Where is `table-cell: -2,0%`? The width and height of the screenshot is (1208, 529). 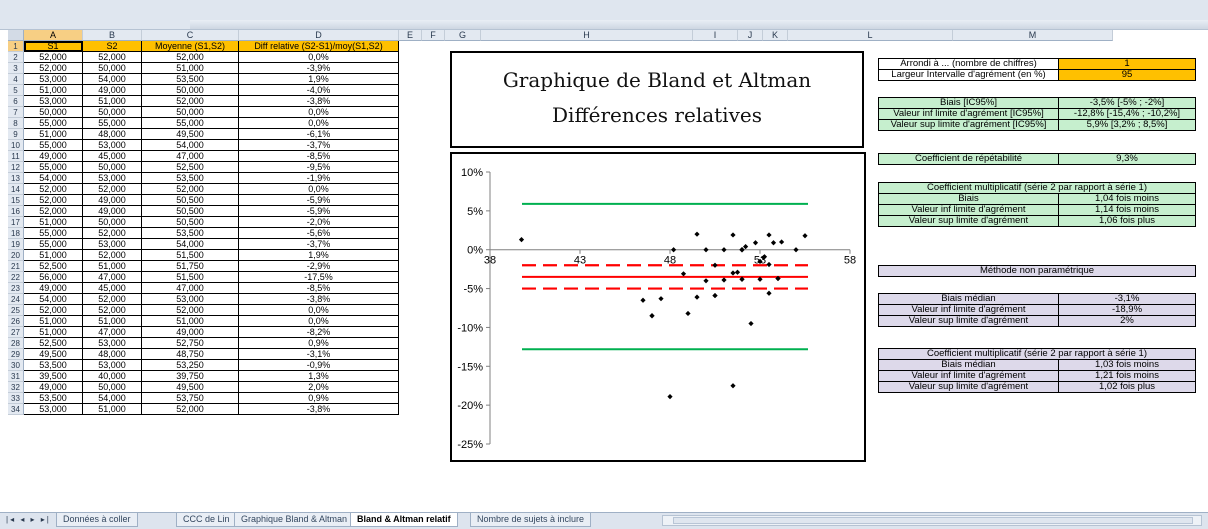
table-cell: -2,0% is located at coordinates (319, 222).